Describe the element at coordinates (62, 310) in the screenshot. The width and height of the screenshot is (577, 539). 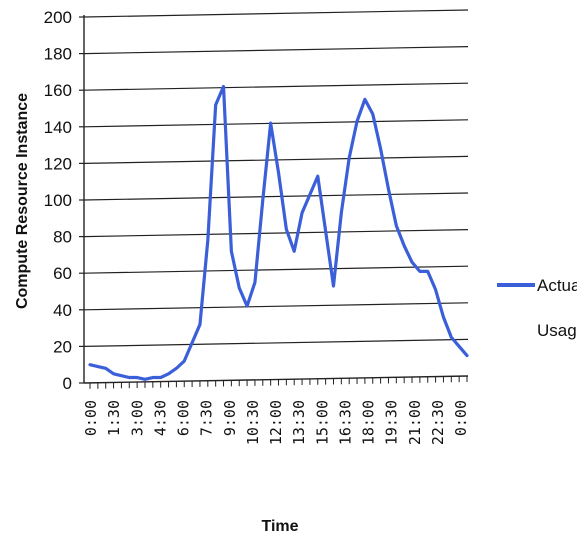
I see `y-tick-label-40: 40` at that location.